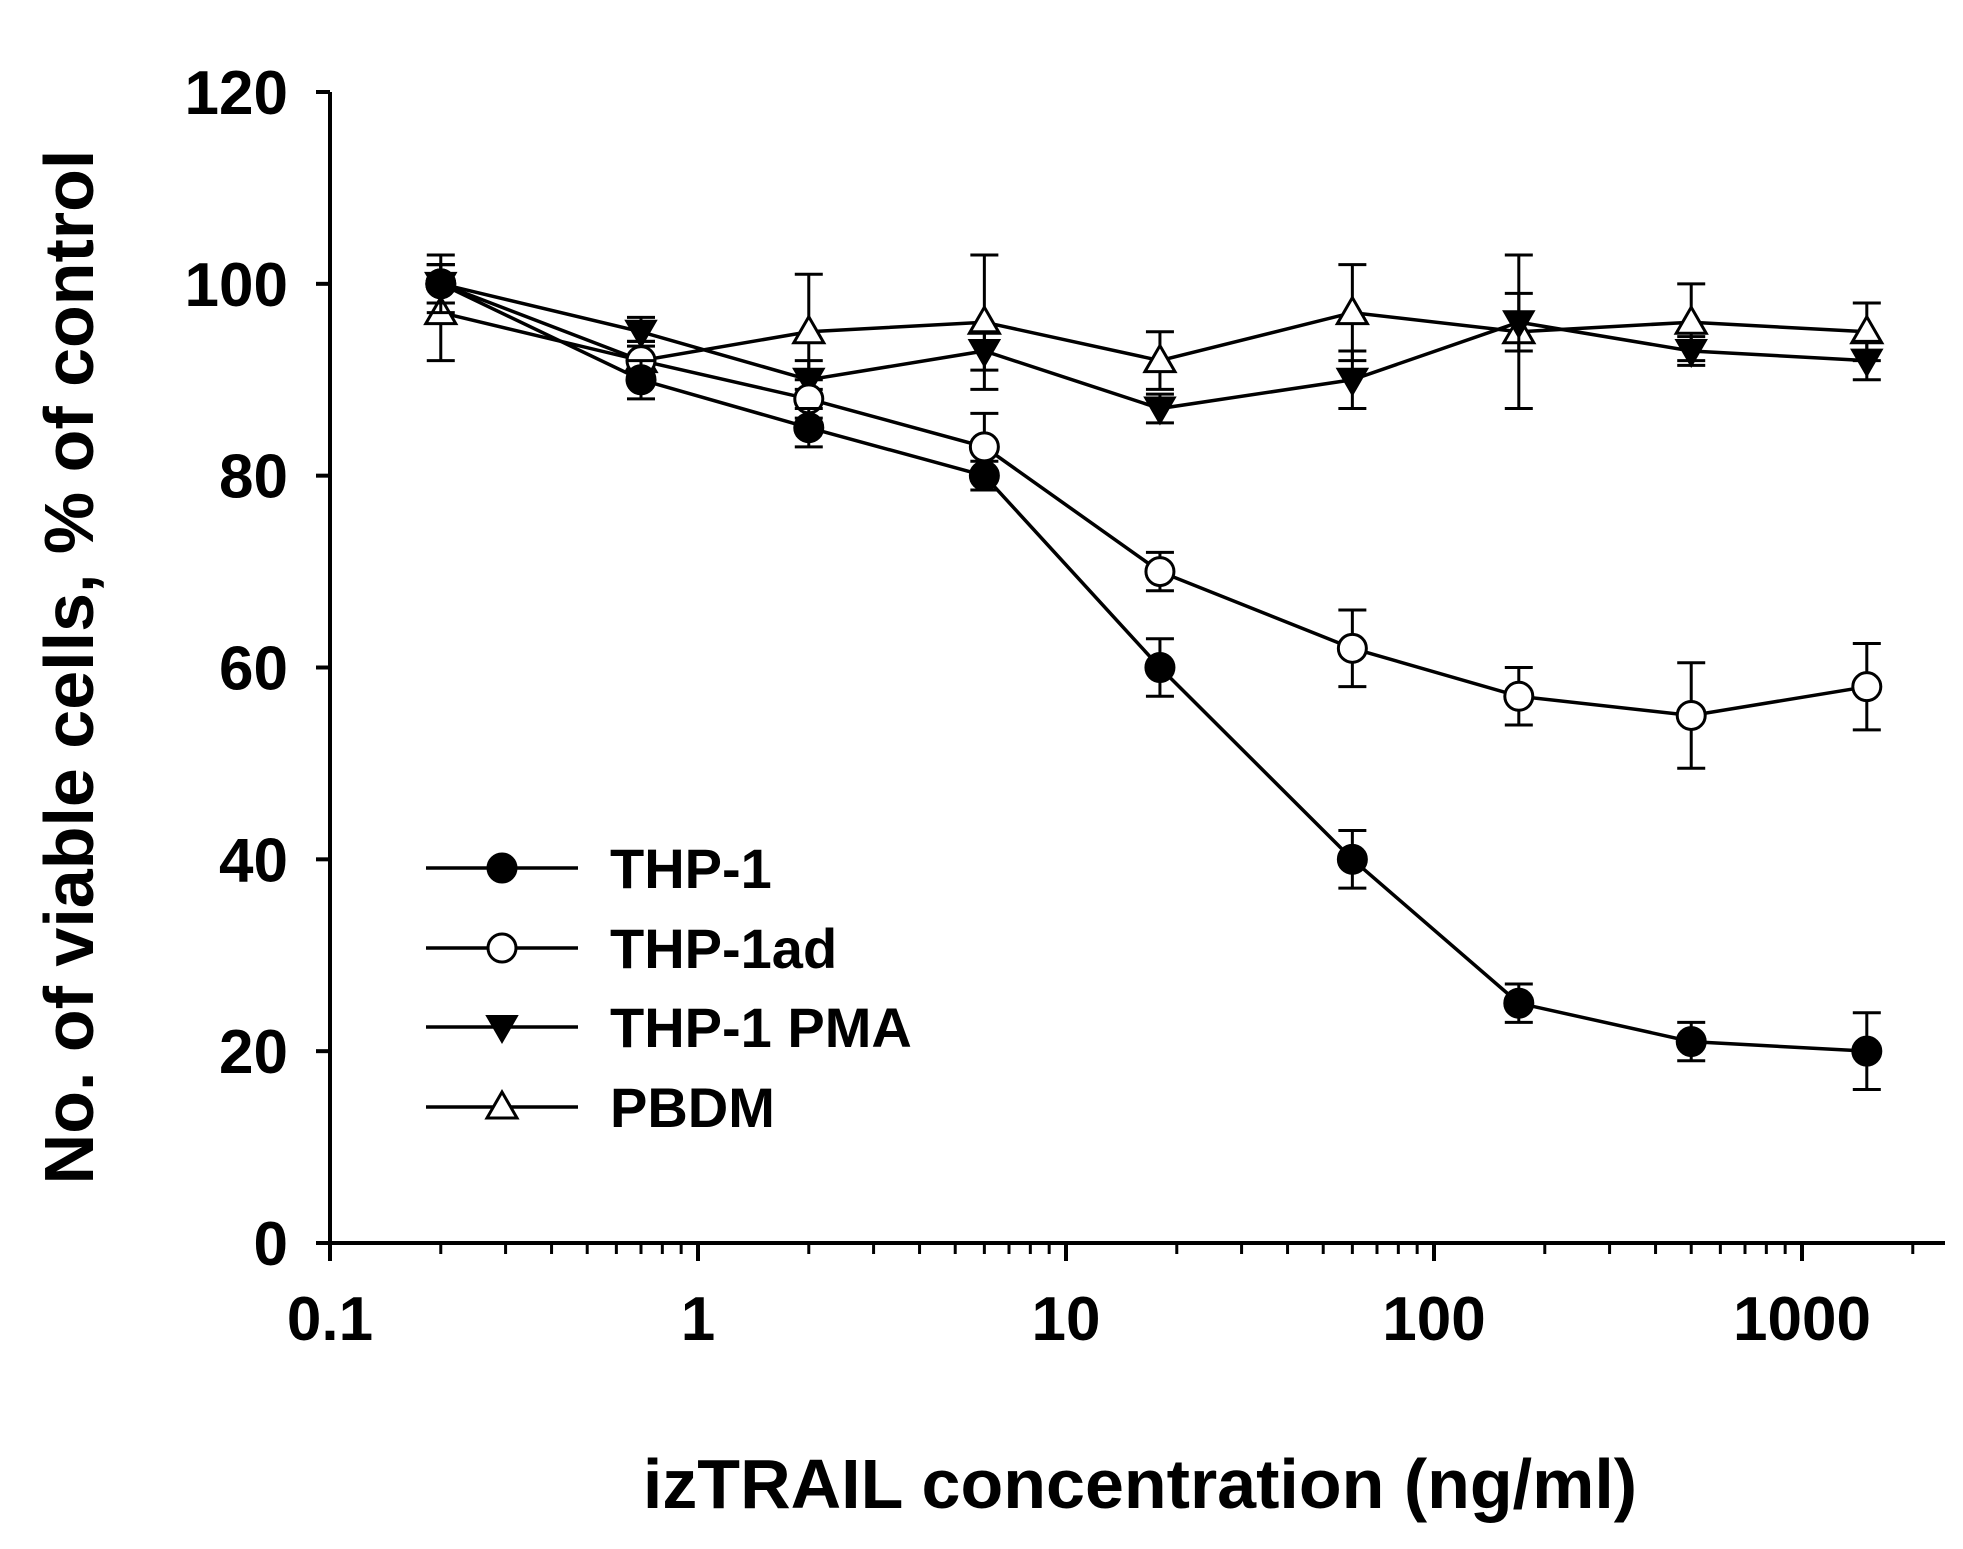  Describe the element at coordinates (692, 1107) in the screenshot. I see `legend-label: PBDM` at that location.